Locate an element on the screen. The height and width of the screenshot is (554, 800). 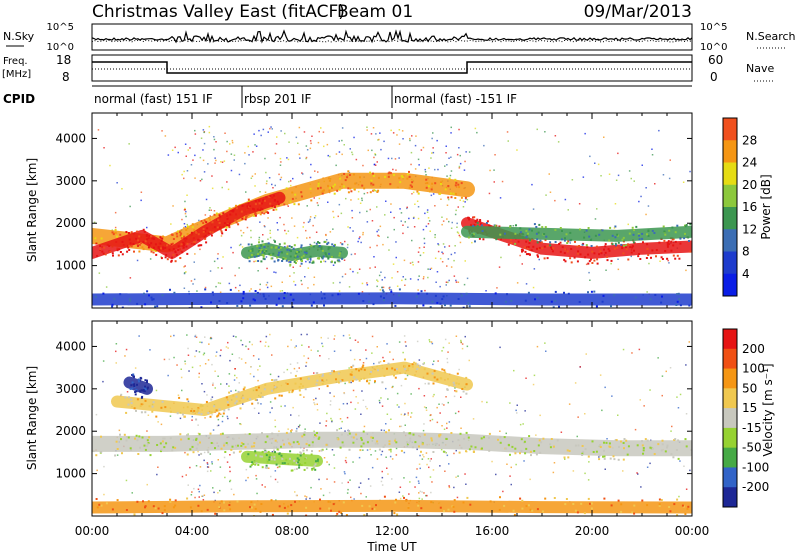
frequency-line is located at coordinates (392, 67).